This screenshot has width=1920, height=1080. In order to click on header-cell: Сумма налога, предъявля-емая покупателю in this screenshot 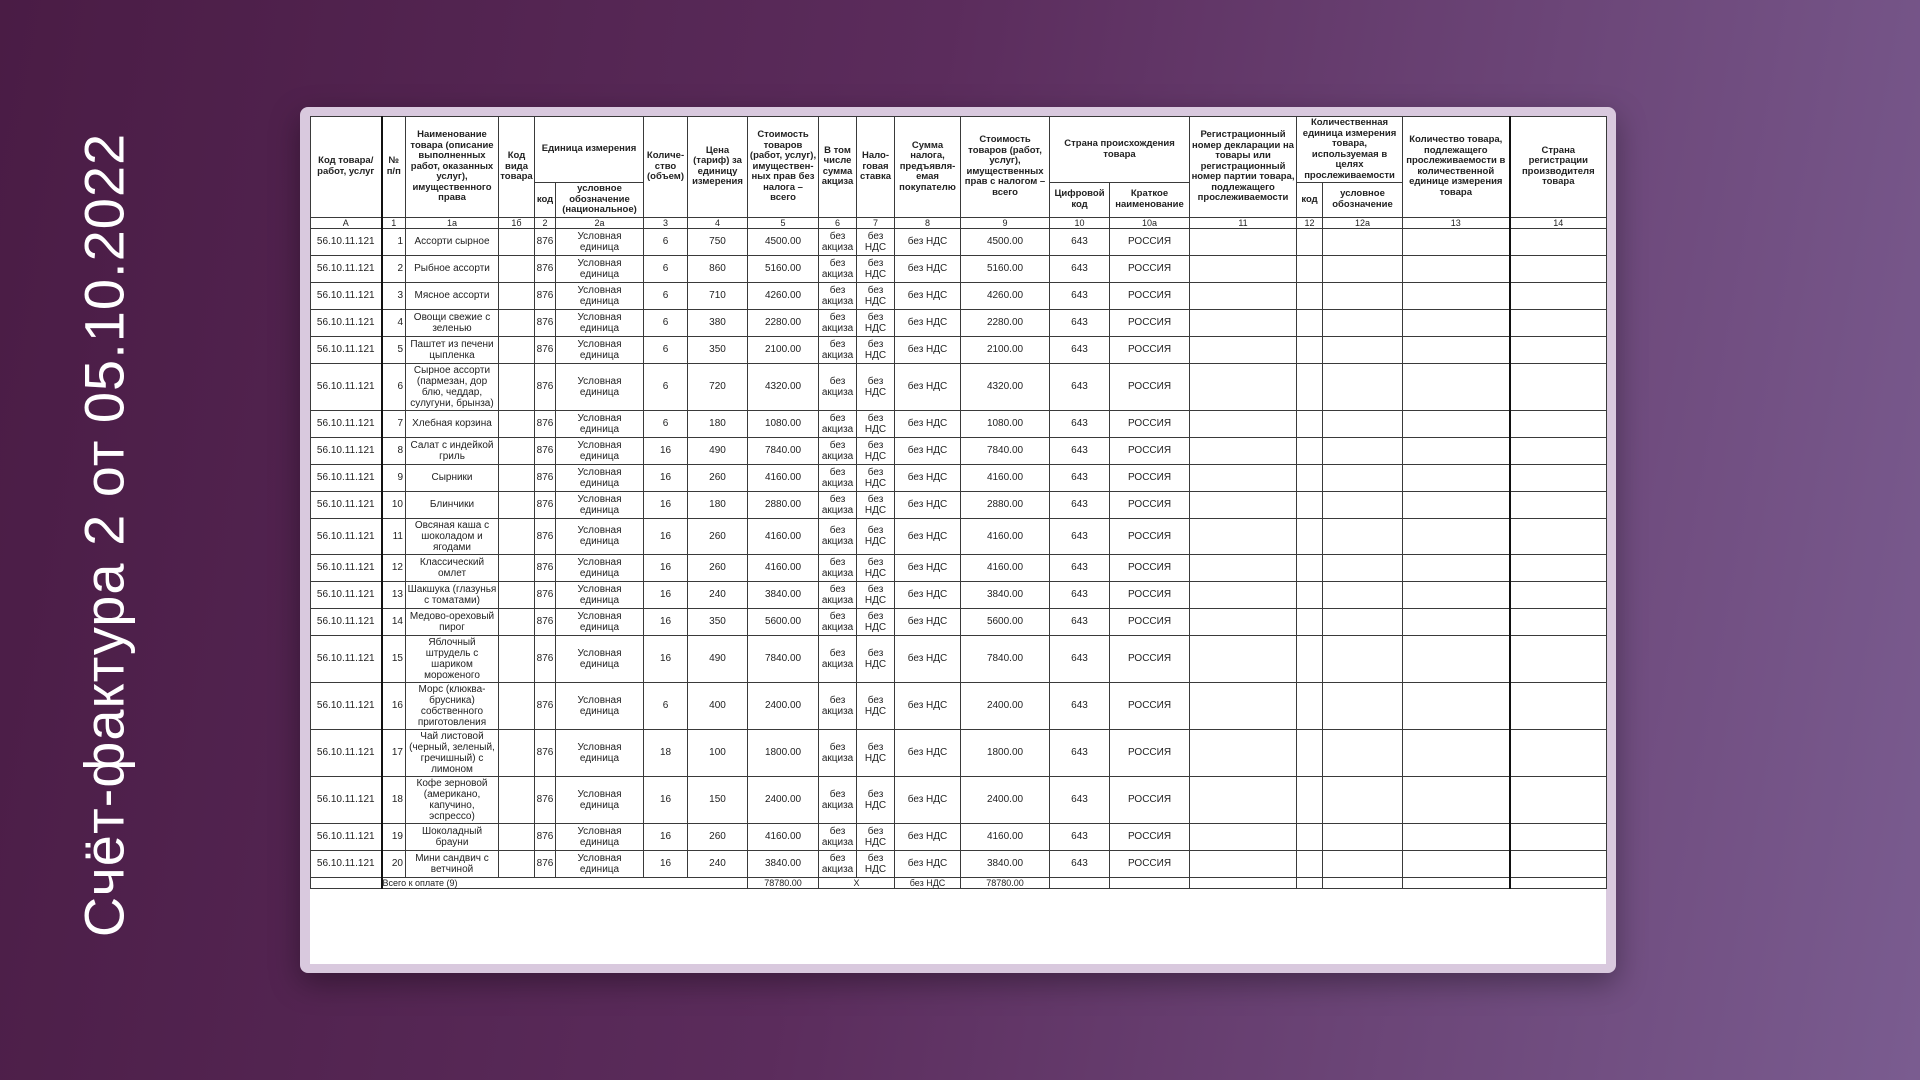, I will do `click(928, 167)`.